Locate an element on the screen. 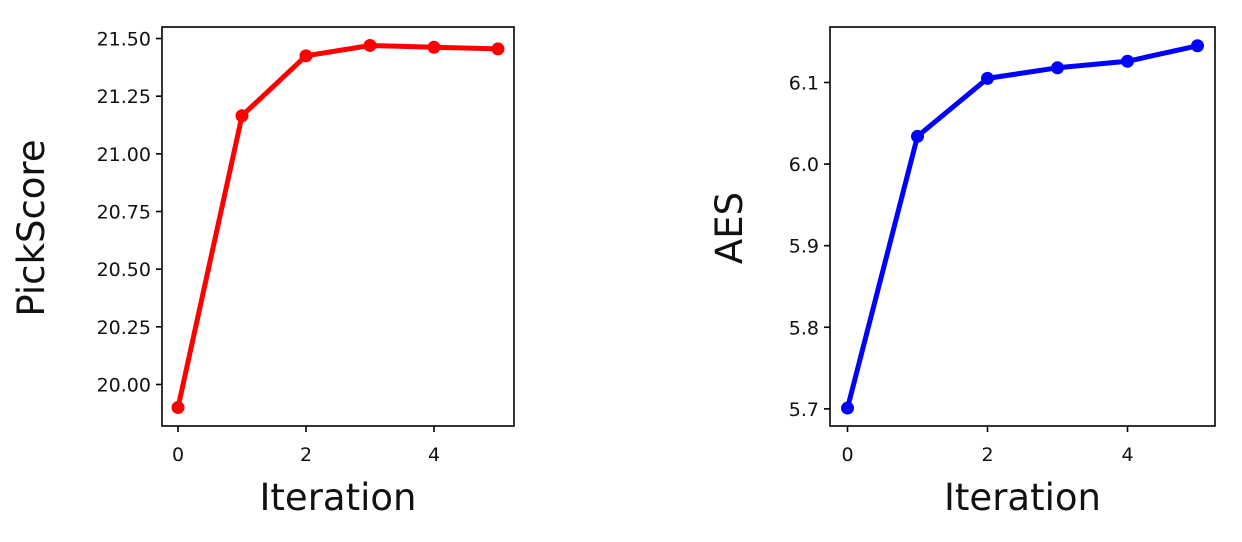 The width and height of the screenshot is (1242, 542). y-tick-label: 21.25 is located at coordinates (124, 97).